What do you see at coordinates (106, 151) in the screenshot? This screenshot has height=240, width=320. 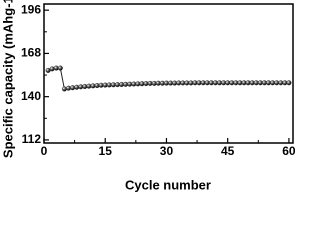 I see `x-tick-label: 15` at bounding box center [106, 151].